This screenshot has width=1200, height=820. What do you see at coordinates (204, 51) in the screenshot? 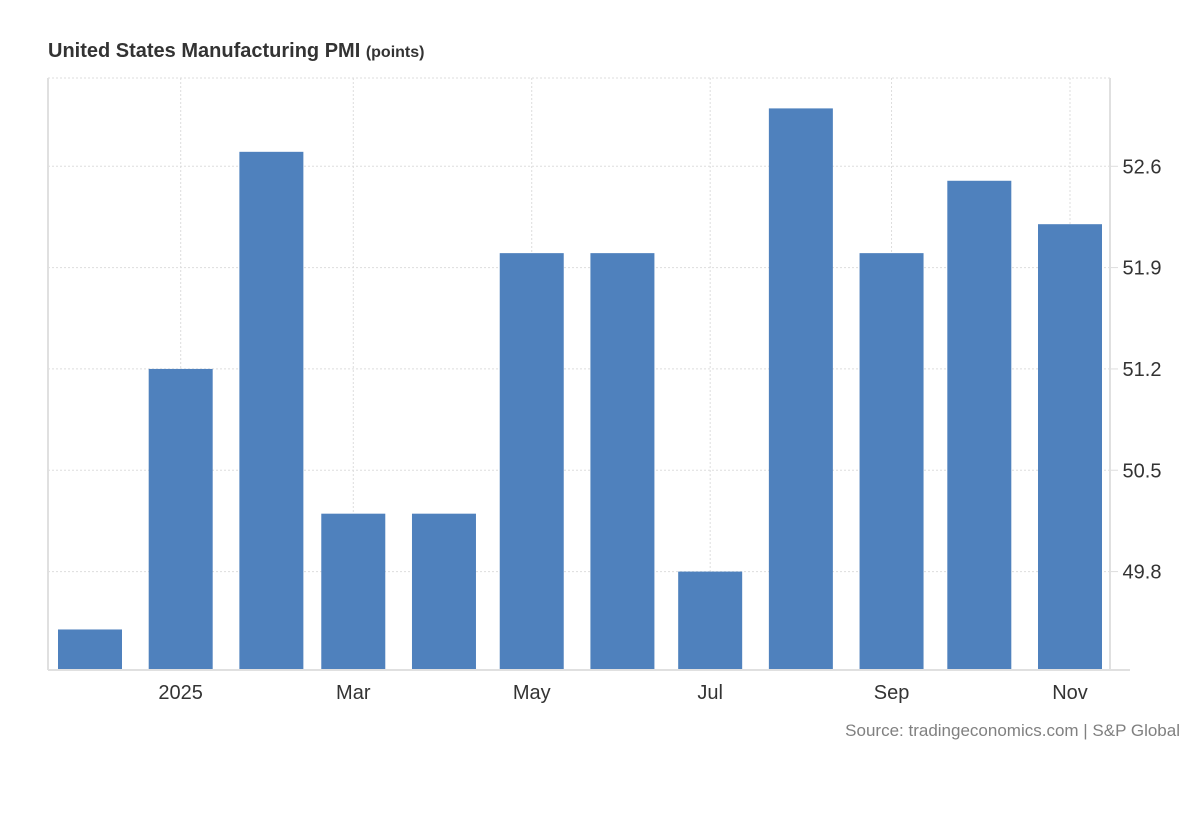
I see `chart-title-text: United States Manufacturing PMI` at bounding box center [204, 51].